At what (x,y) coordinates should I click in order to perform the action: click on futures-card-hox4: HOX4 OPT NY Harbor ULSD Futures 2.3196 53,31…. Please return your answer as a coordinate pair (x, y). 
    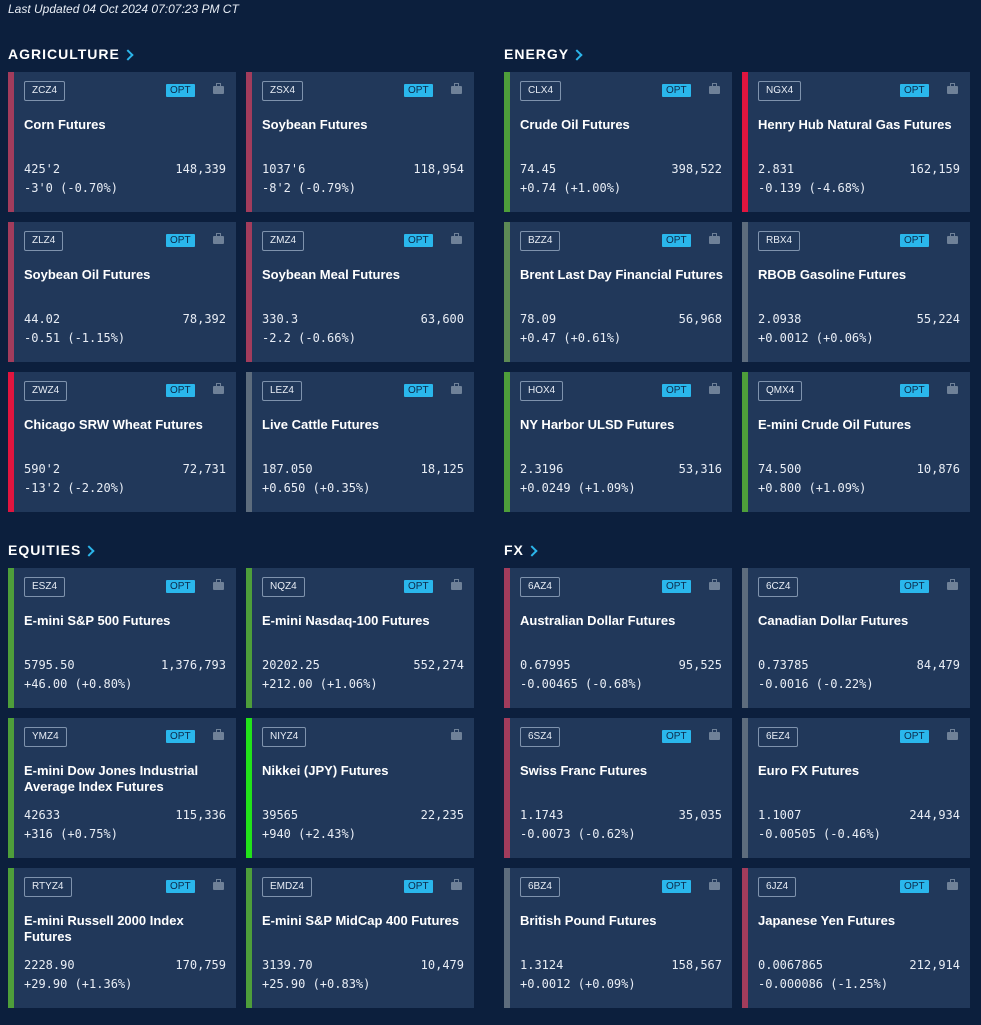
    Looking at the image, I should click on (618, 442).